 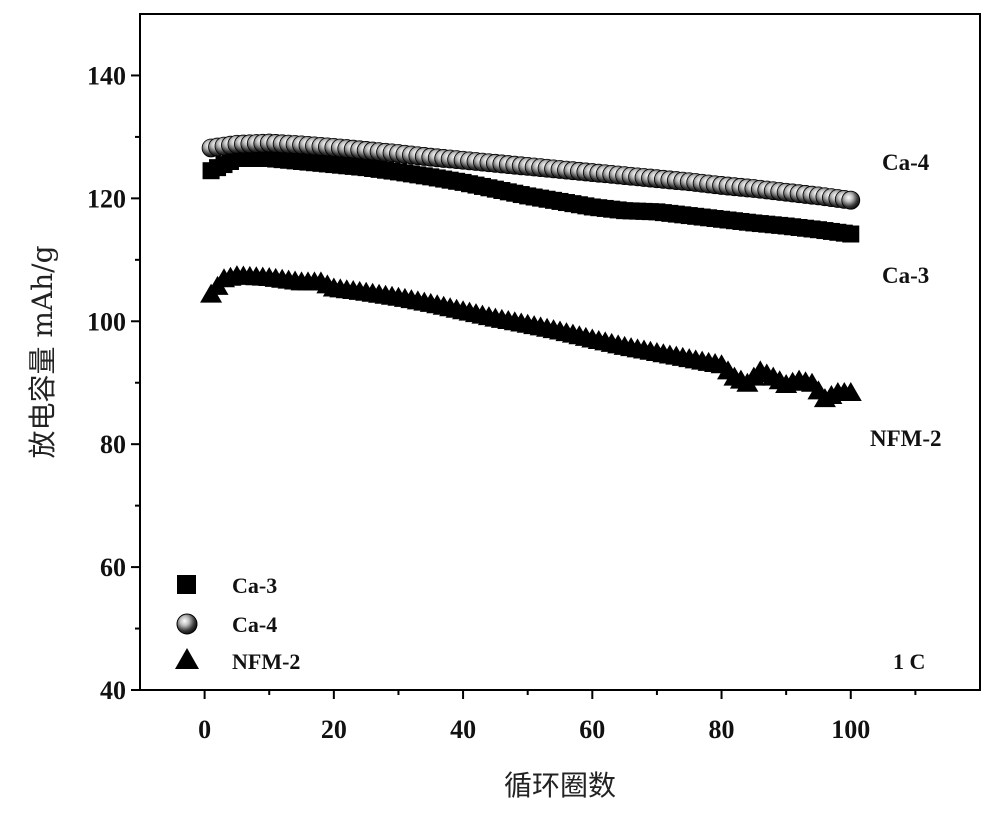 I want to click on y-tick-label: 40, so click(x=113, y=690).